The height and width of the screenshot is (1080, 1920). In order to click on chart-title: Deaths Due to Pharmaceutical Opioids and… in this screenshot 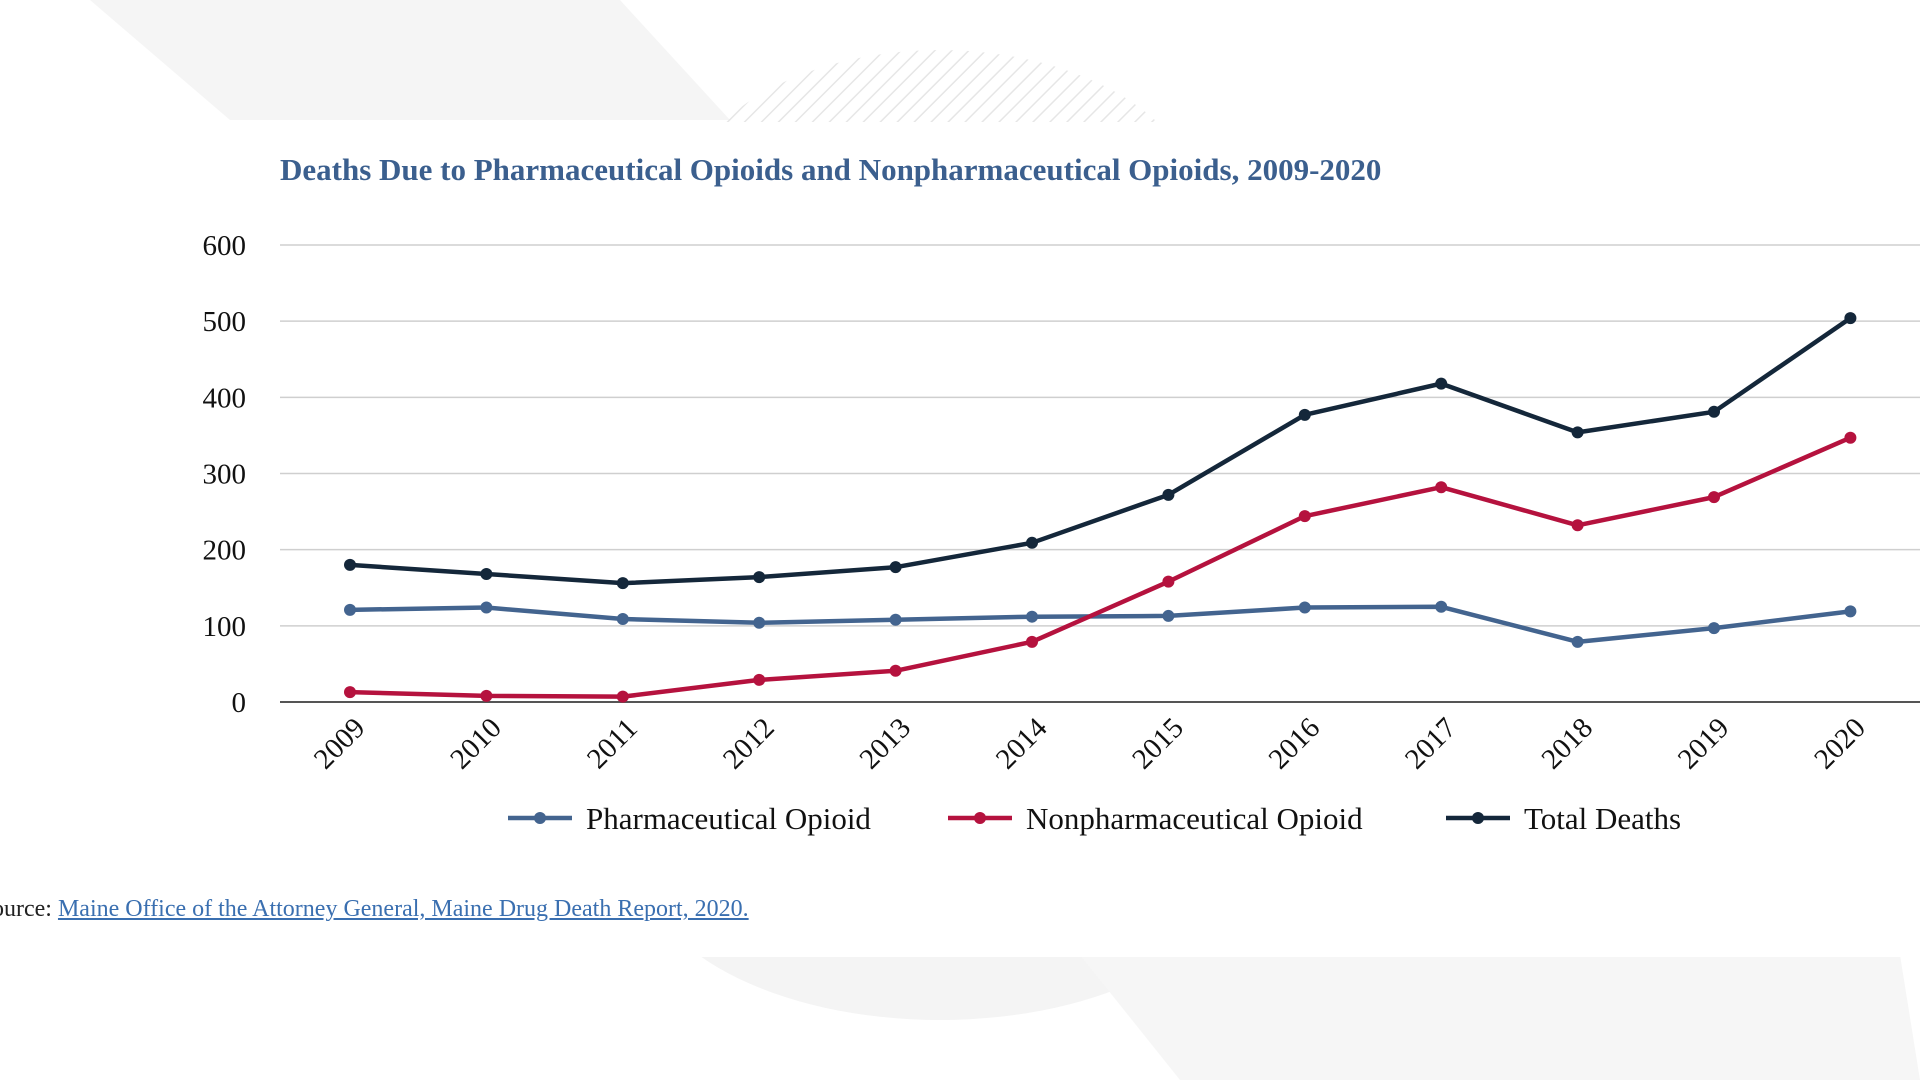, I will do `click(831, 169)`.